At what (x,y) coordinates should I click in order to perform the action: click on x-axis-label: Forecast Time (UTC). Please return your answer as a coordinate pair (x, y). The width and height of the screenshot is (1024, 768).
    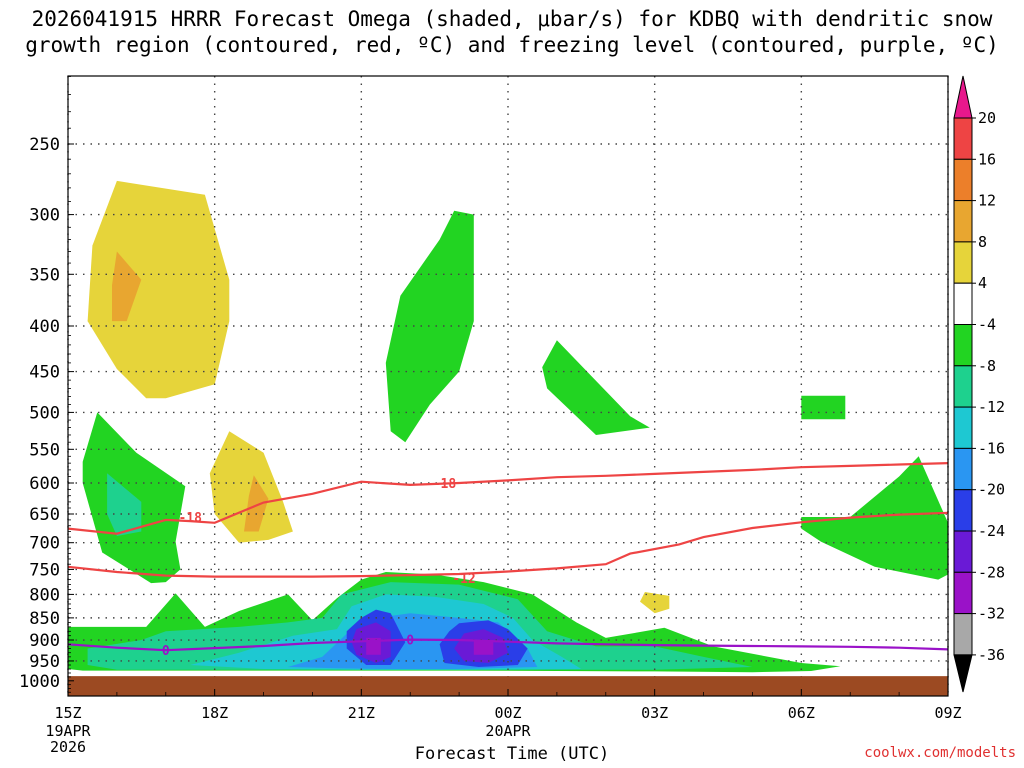
    Looking at the image, I should click on (512, 754).